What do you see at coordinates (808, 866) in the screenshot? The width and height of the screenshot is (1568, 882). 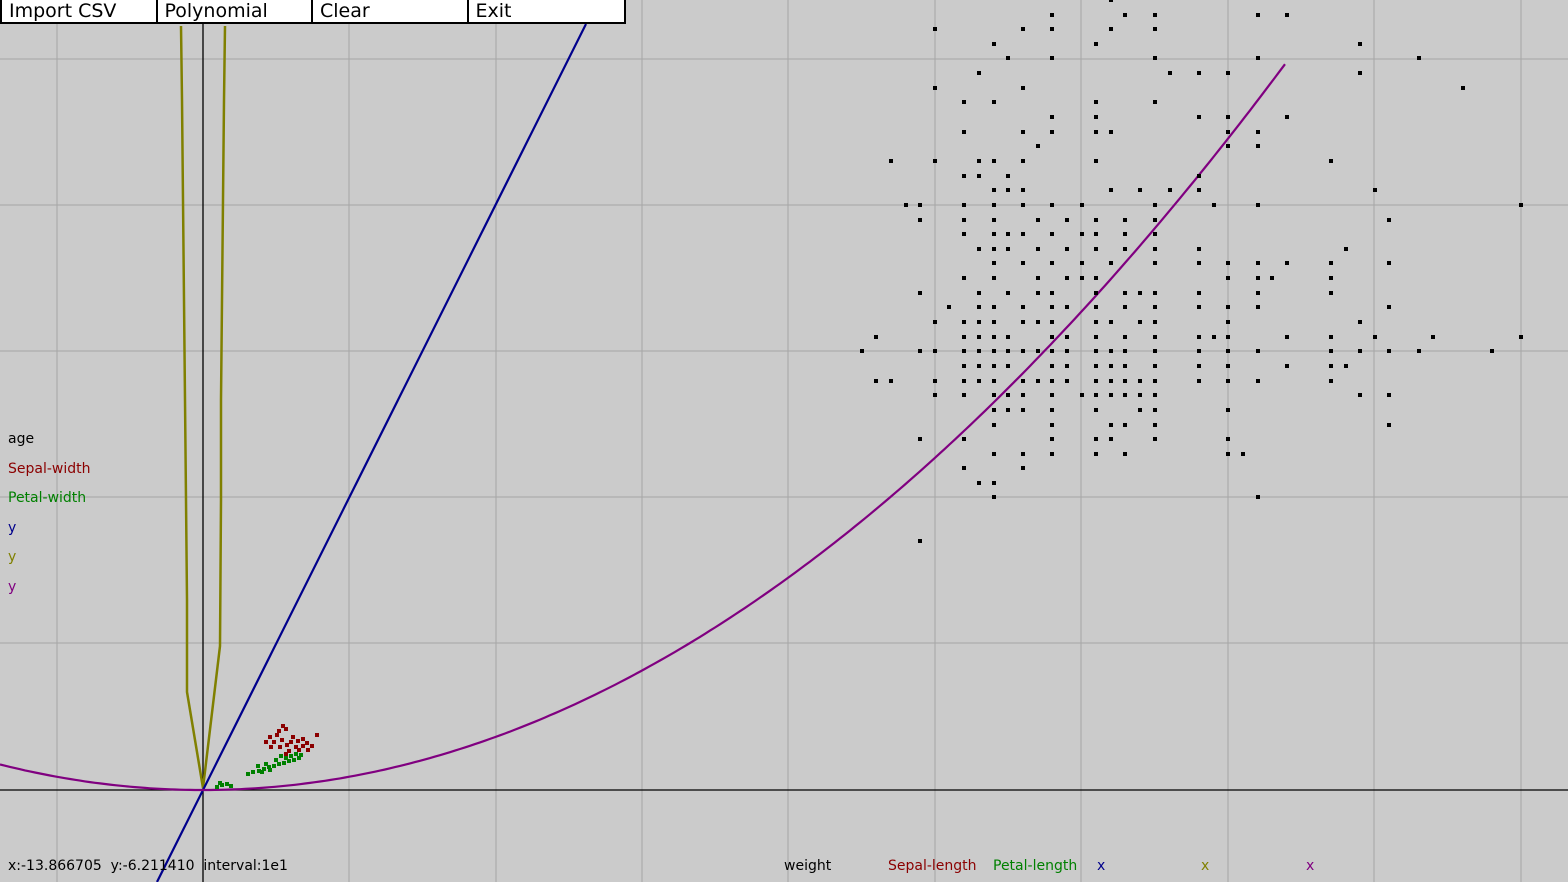 I see `x-legend-item-weight: weight` at bounding box center [808, 866].